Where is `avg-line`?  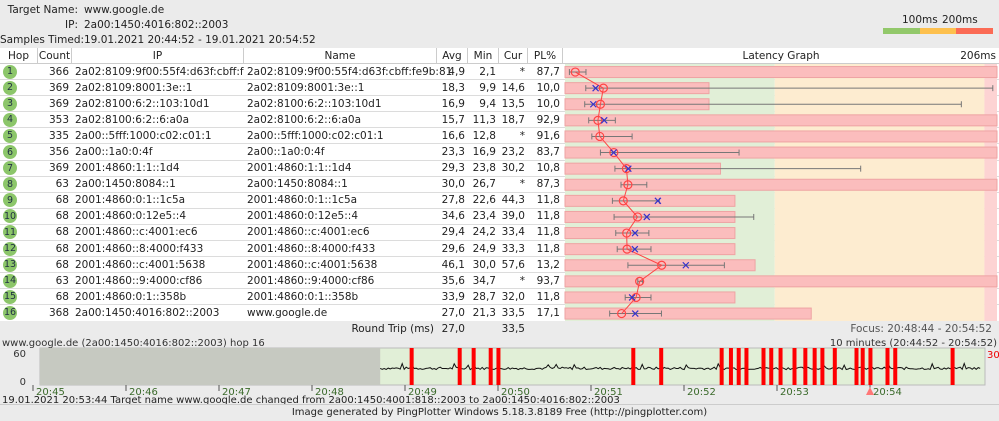
avg-line is located at coordinates (619, 192).